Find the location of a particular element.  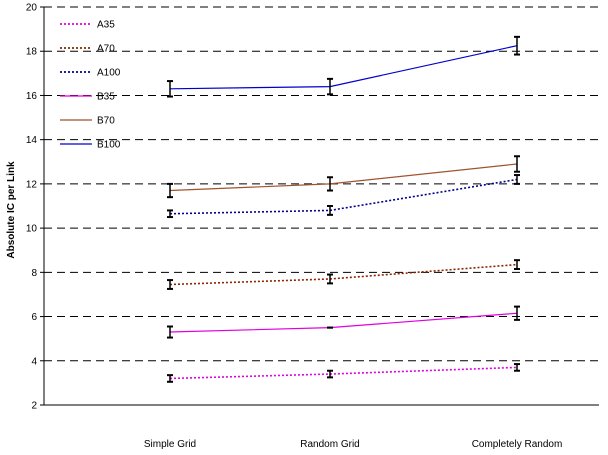

y-tick-label: 20 is located at coordinates (32, 8).